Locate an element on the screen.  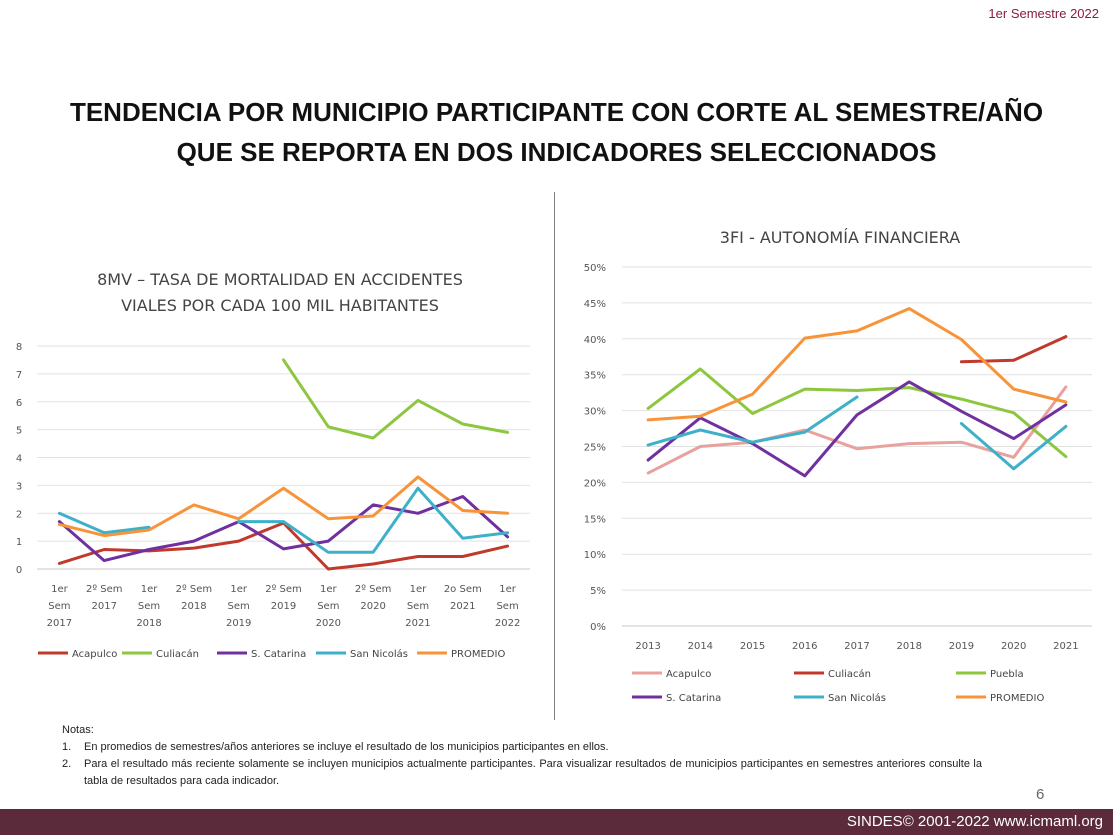
notes-title: Notas: is located at coordinates (78, 730).